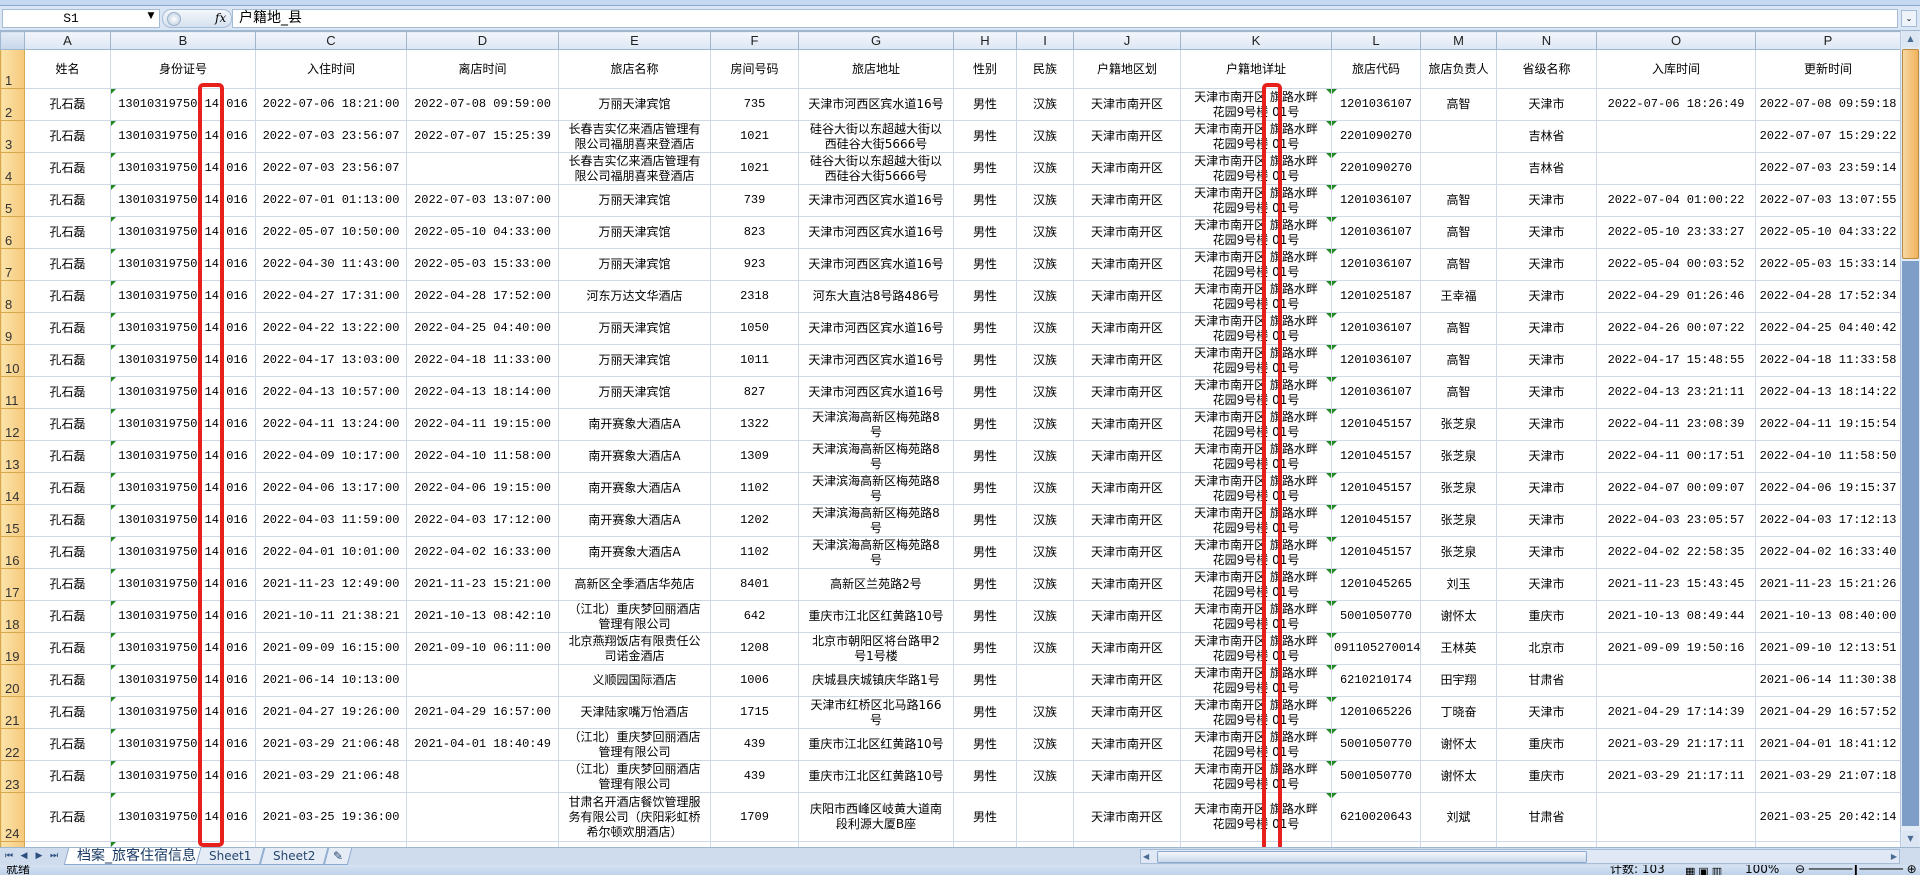  Describe the element at coordinates (331, 520) in the screenshot. I see `cell-c: 2022-04-03 11:59:00` at that location.